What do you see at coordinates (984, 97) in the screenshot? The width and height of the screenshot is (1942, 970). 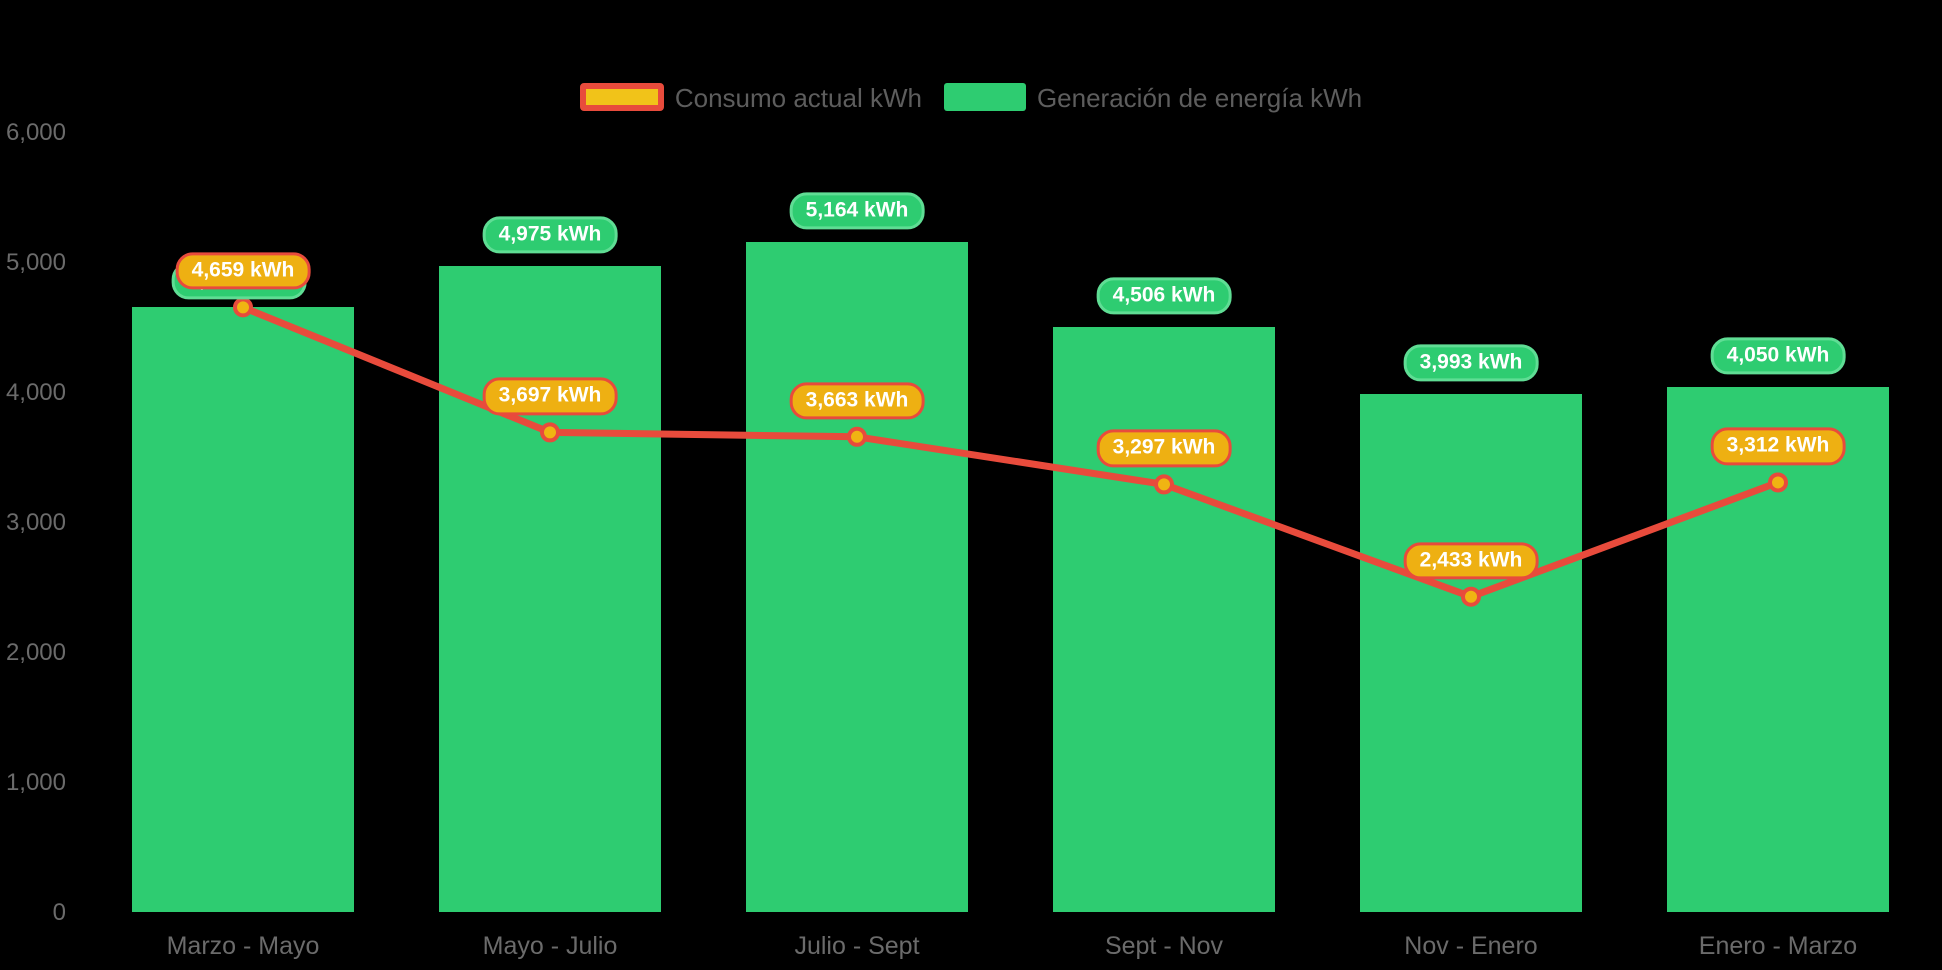 I see `generacion-swatch-icon` at bounding box center [984, 97].